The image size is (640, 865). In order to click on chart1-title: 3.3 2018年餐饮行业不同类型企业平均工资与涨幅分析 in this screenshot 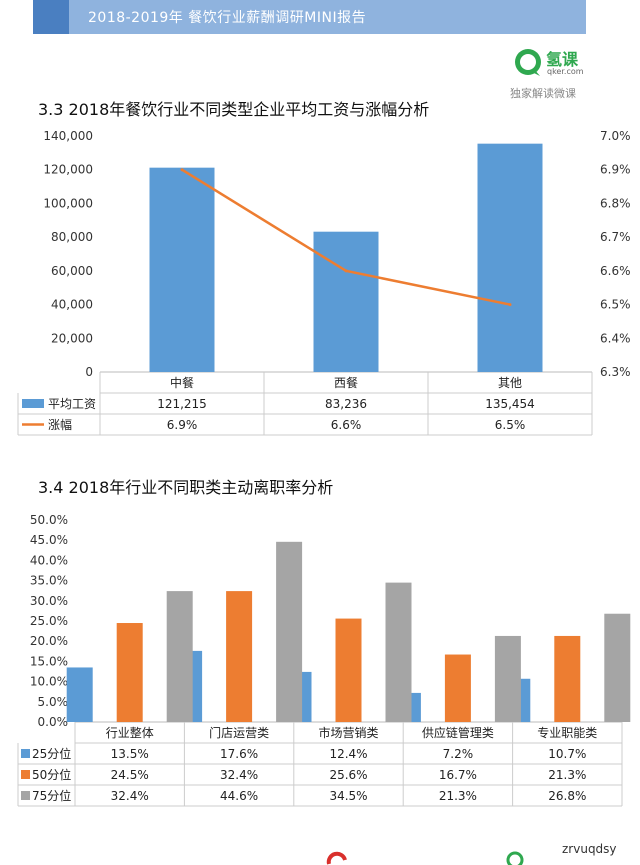, I will do `click(234, 109)`.